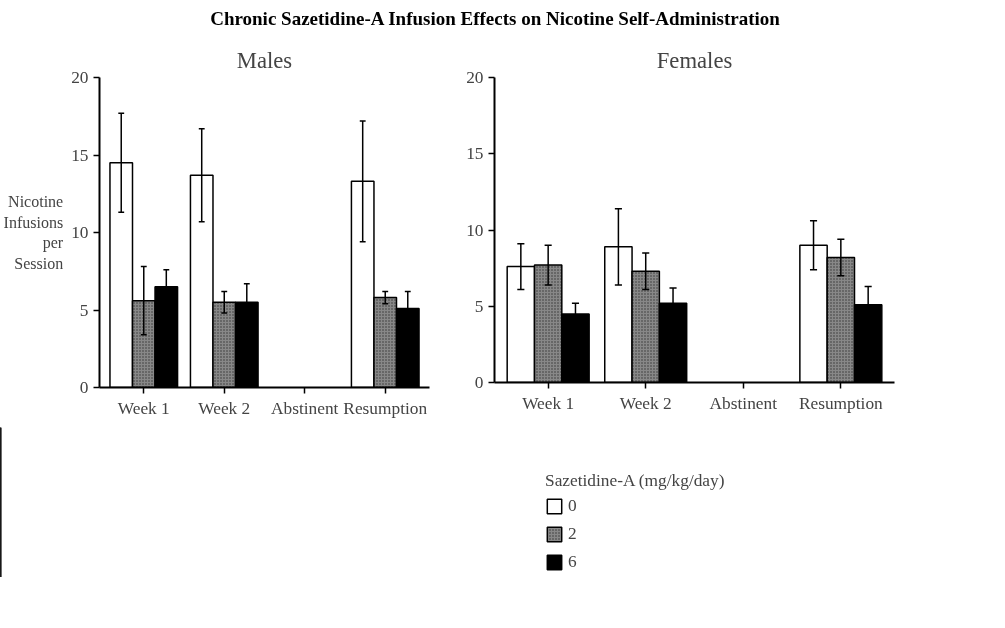 The height and width of the screenshot is (628, 1005). I want to click on chart-subtitle: Males, so click(264, 60).